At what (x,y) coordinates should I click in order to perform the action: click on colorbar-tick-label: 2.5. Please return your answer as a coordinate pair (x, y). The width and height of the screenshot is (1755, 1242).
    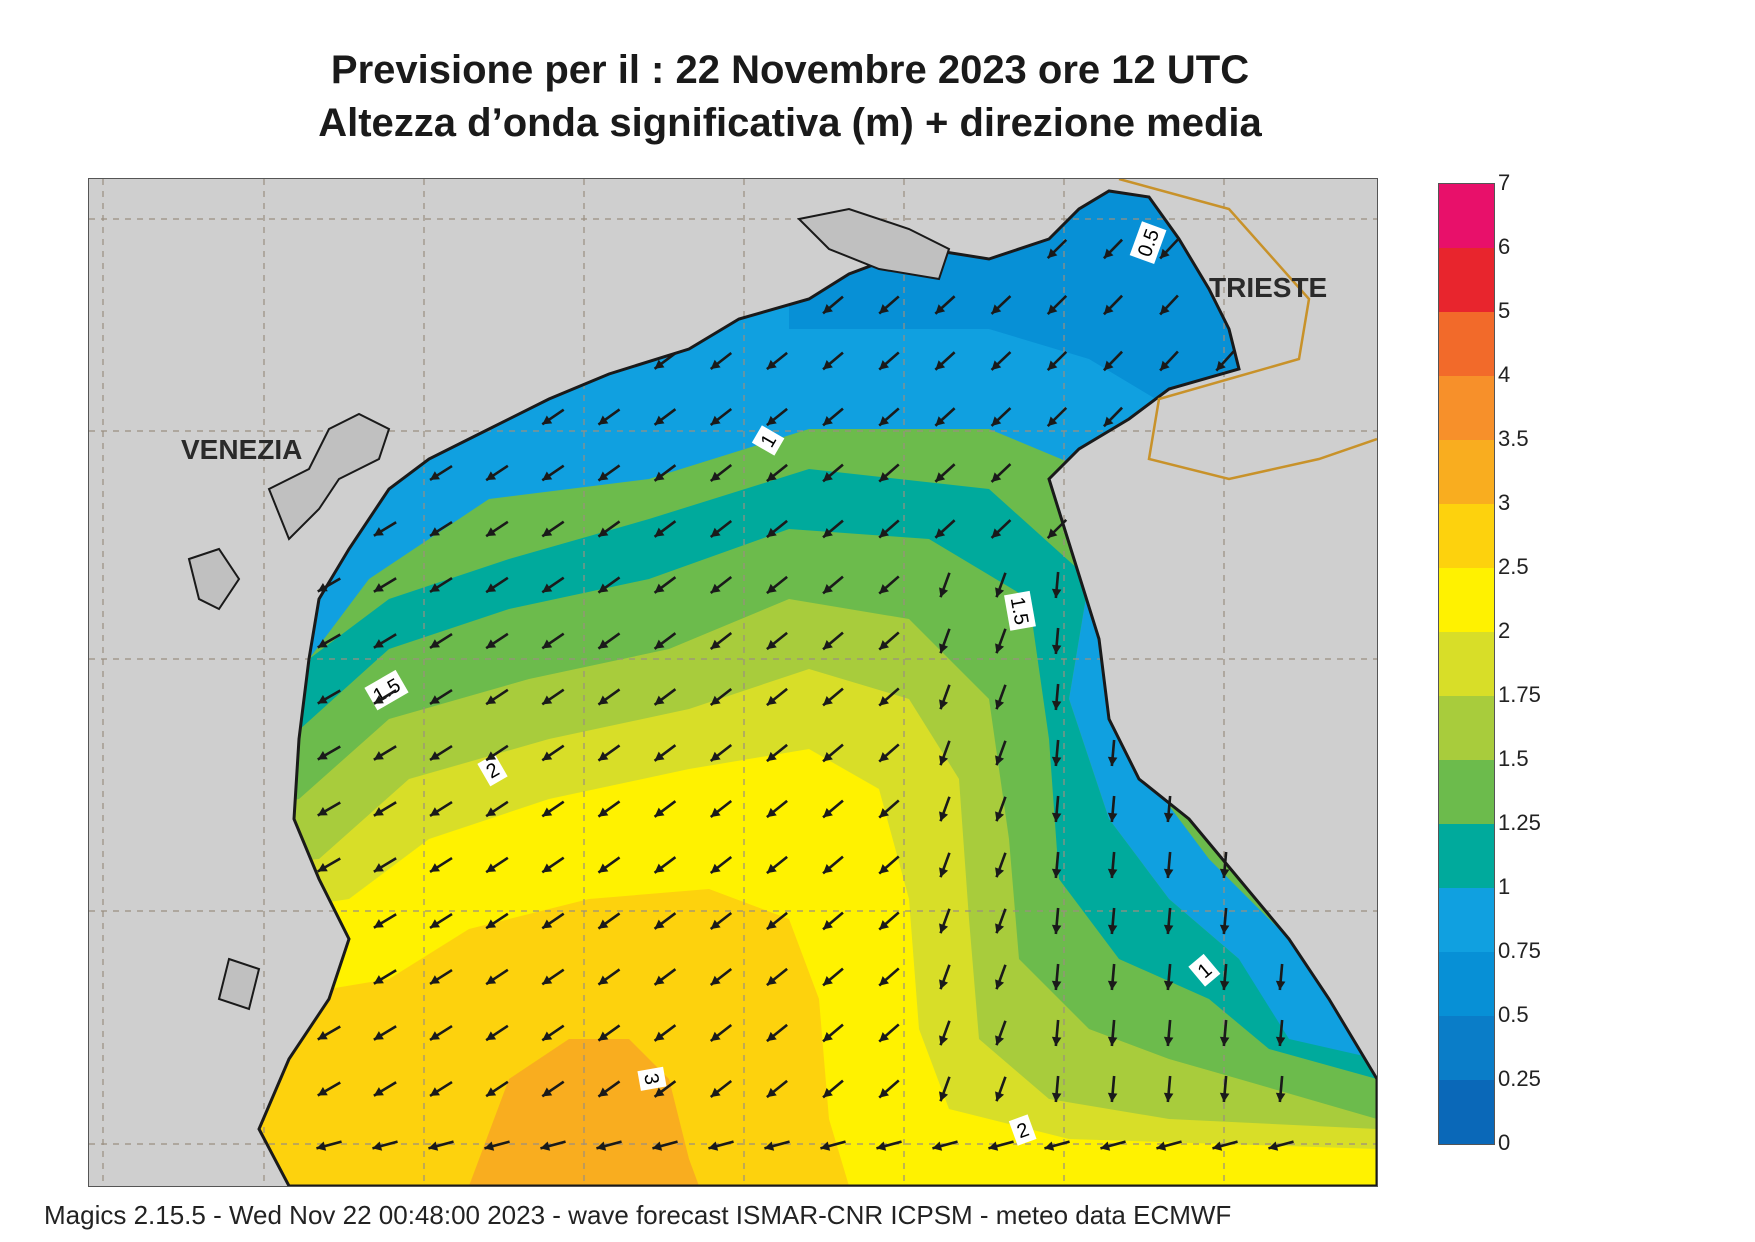
    Looking at the image, I should click on (1513, 566).